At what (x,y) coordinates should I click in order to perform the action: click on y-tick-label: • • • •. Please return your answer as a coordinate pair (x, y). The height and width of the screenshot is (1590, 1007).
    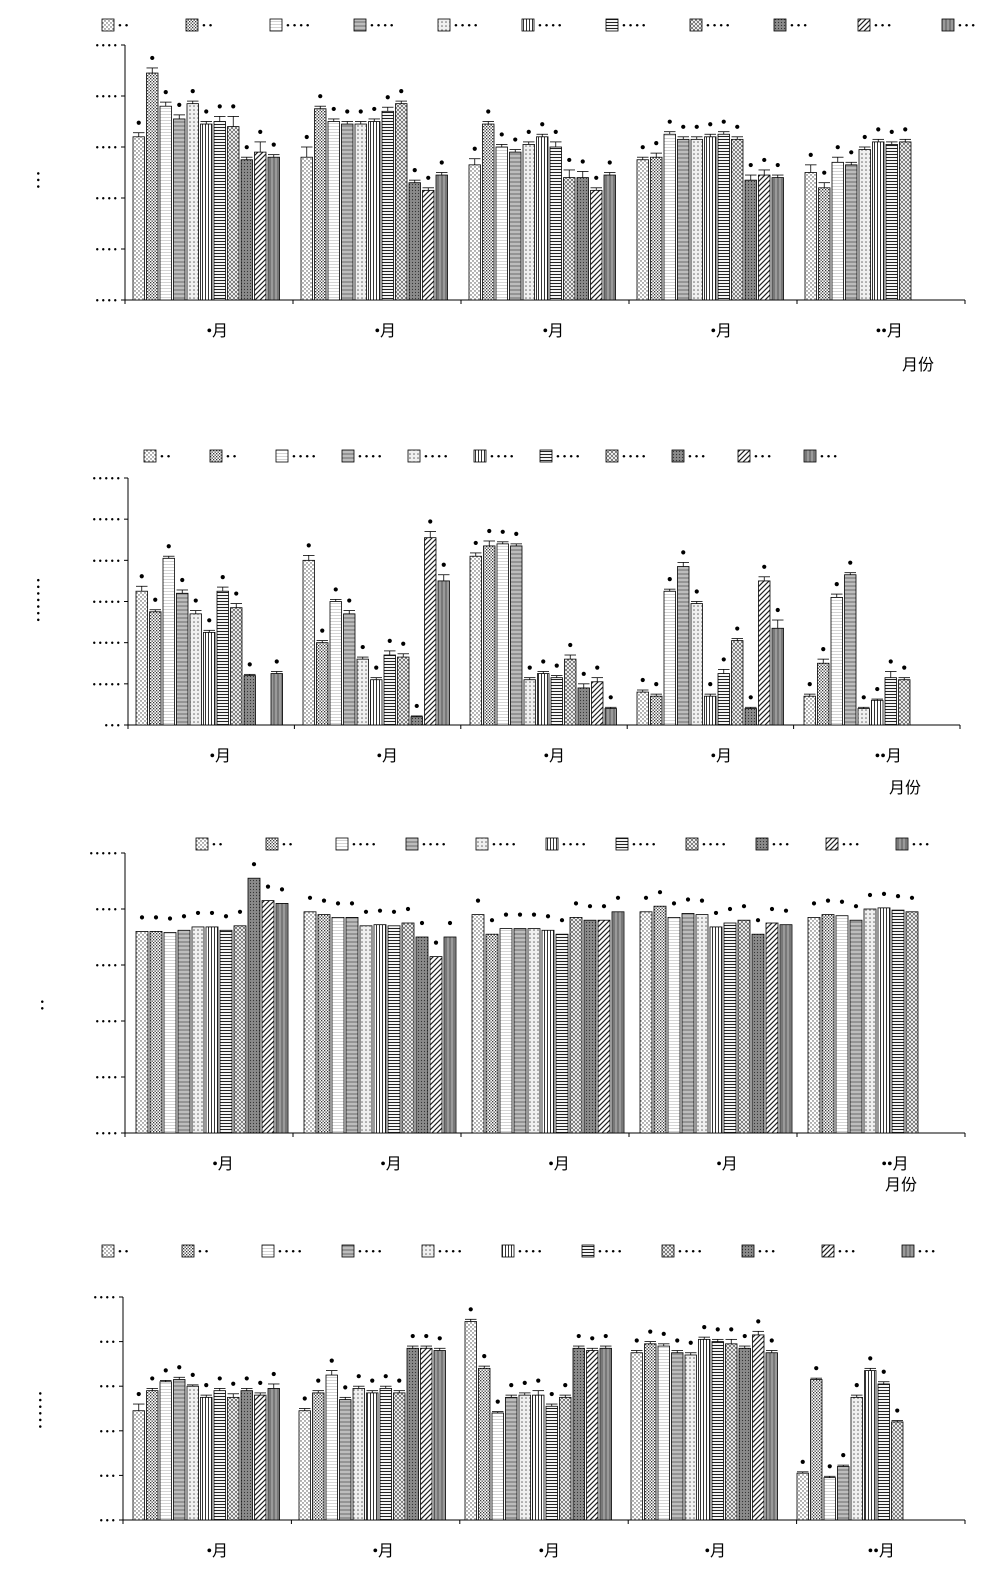
    Looking at the image, I should click on (106, 1134).